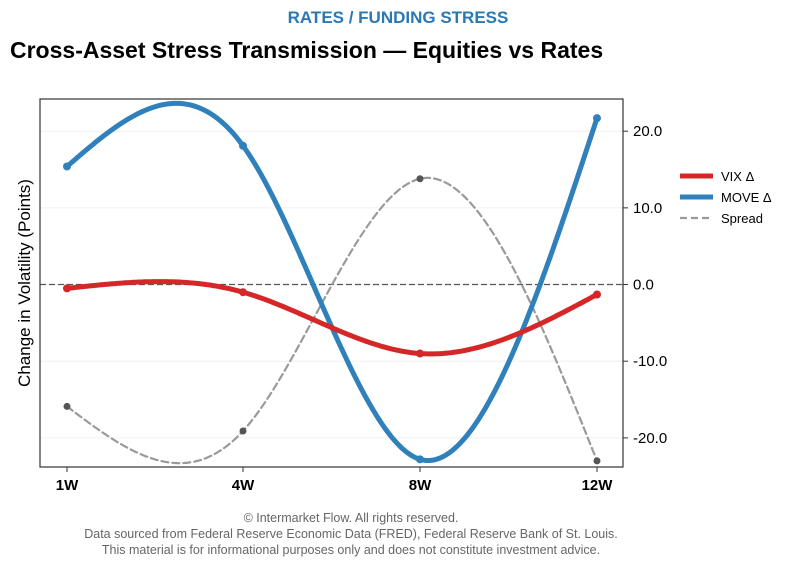  I want to click on x-tick-label: 1W, so click(67, 485).